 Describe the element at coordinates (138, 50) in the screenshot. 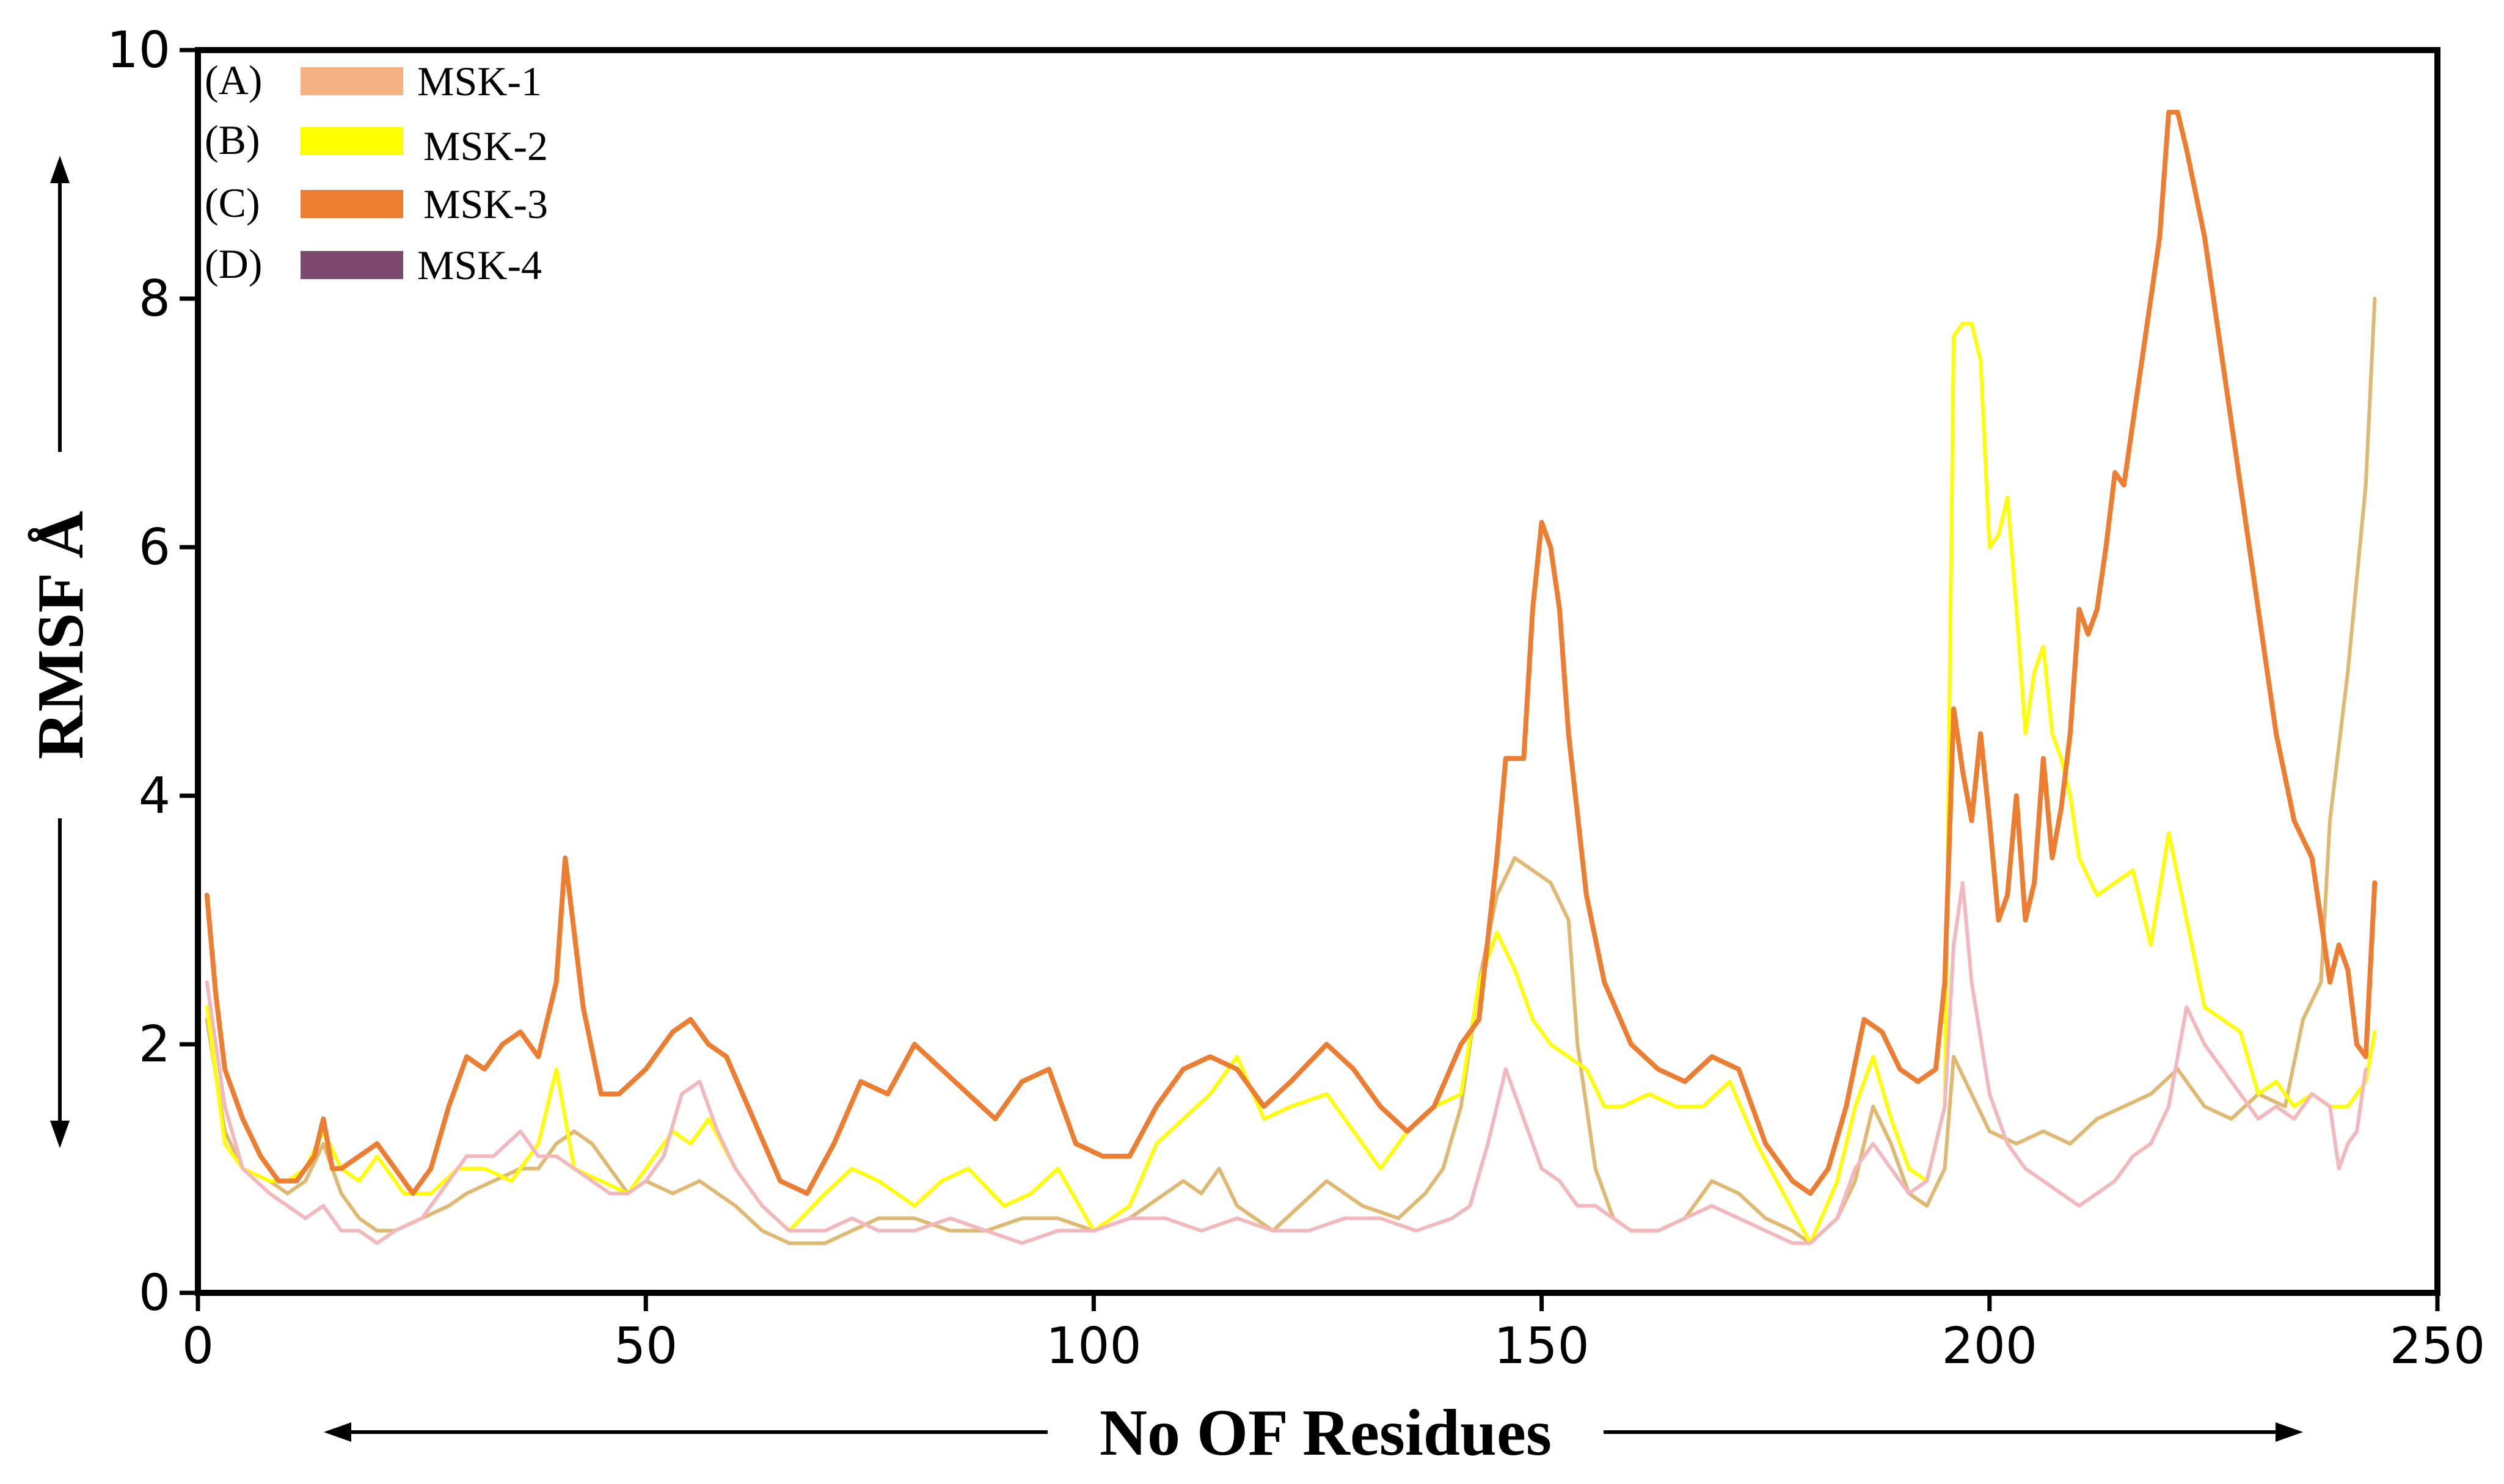

I see `y-tick-label: 10` at that location.